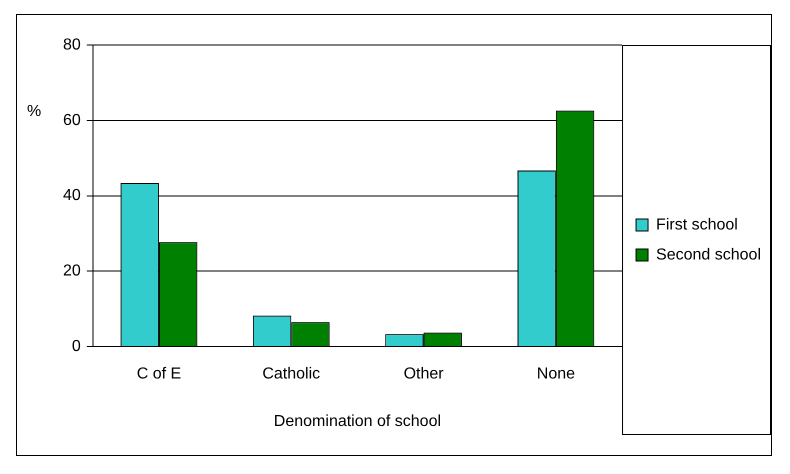 This screenshot has height=474, width=790. Describe the element at coordinates (72, 45) in the screenshot. I see `y-tick-label: 80` at that location.